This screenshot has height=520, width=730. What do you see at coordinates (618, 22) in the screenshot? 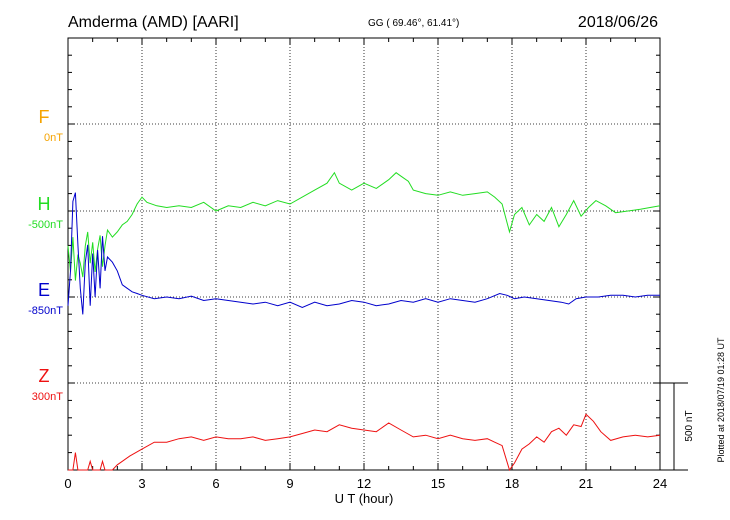
I see `chart-date: 2018/06/26` at bounding box center [618, 22].